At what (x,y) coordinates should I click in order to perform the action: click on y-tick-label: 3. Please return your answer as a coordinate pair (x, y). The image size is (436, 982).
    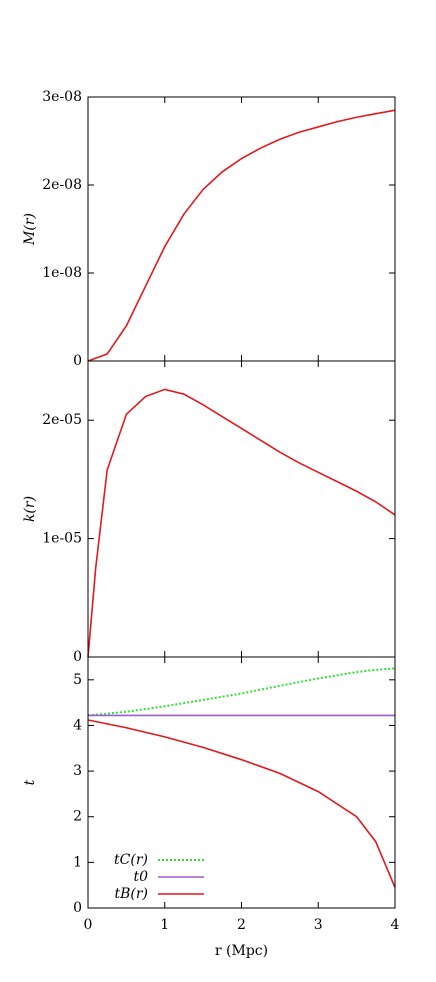
    Looking at the image, I should click on (77, 771).